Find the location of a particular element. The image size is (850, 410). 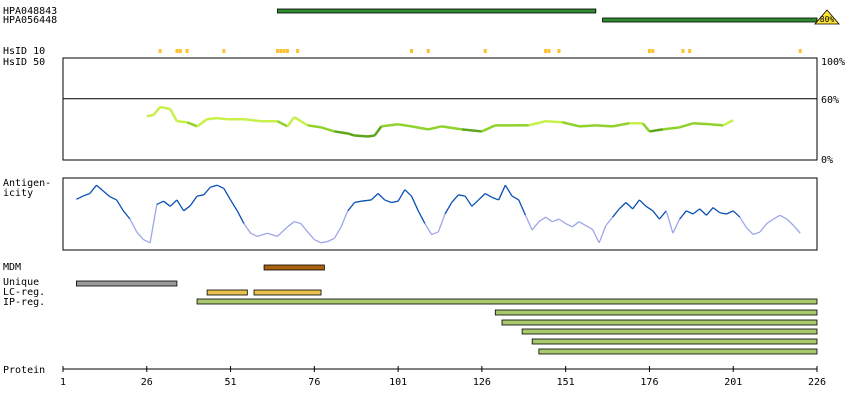

track-label: MDM is located at coordinates (12, 267).